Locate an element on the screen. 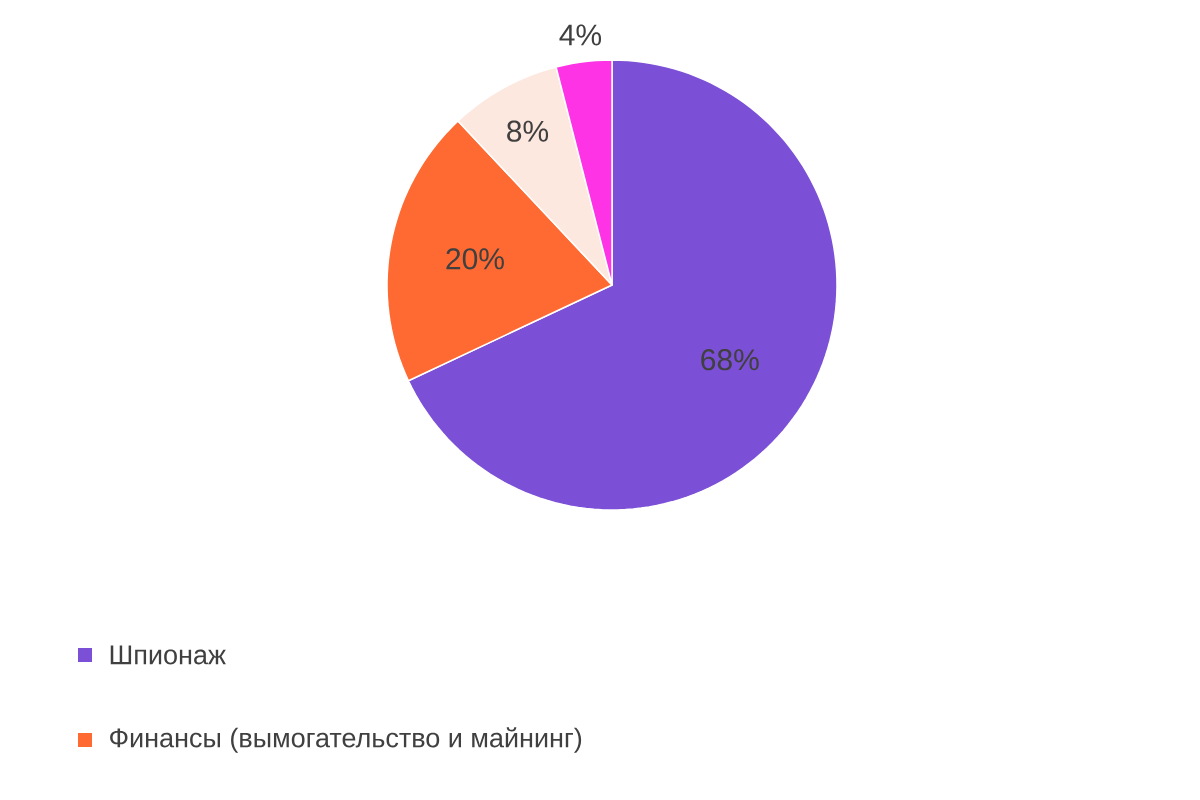 The height and width of the screenshot is (800, 1200). data-label: 4% is located at coordinates (580, 35).